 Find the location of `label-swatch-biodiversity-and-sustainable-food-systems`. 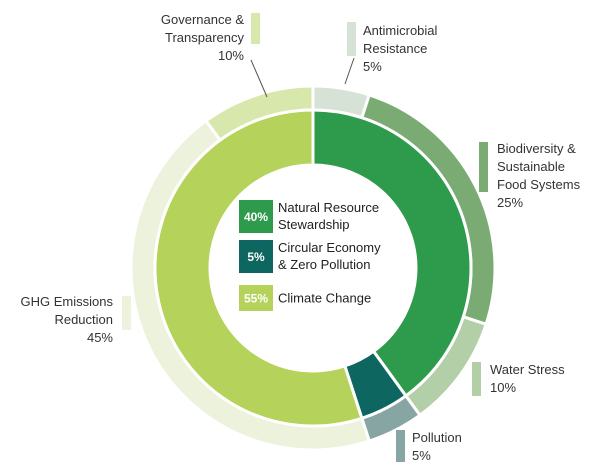

label-swatch-biodiversity-and-sustainable-food-systems is located at coordinates (483, 167).